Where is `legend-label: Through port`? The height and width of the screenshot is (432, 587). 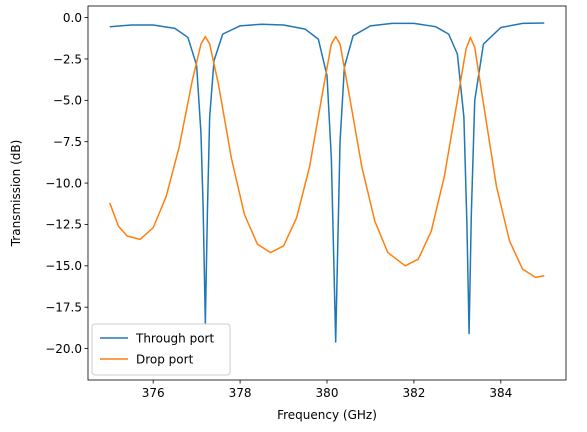
legend-label: Through port is located at coordinates (174, 338).